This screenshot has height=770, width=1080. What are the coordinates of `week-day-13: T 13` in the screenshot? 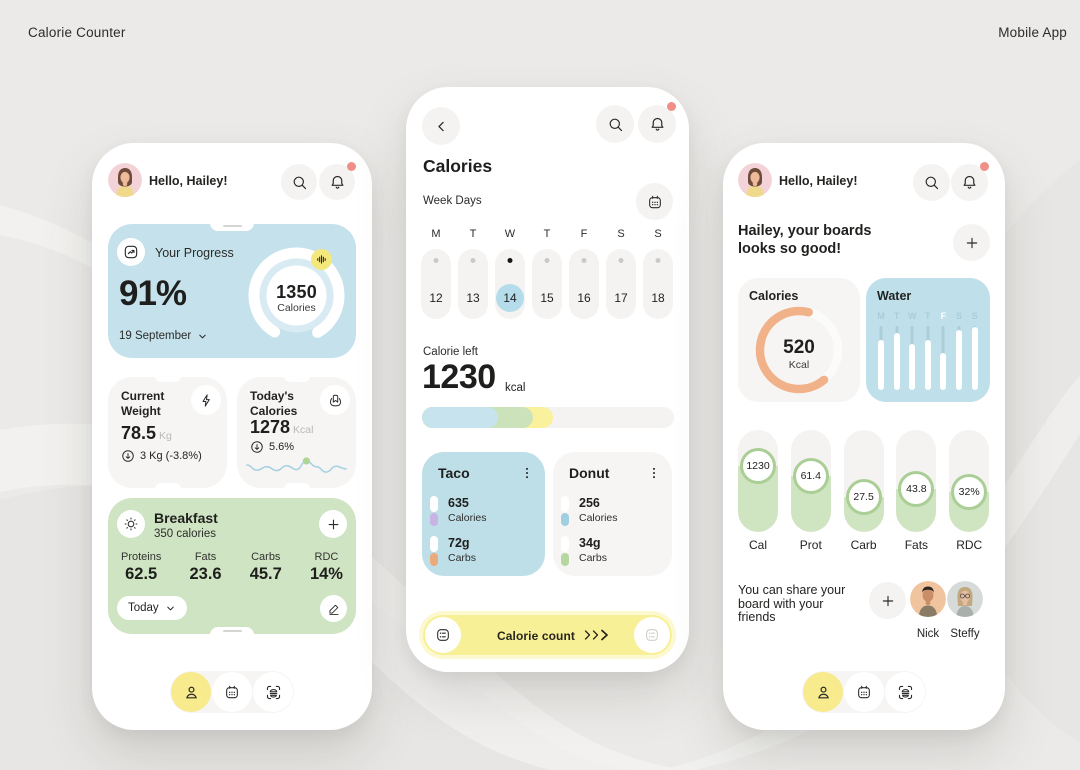 It's located at (473, 273).